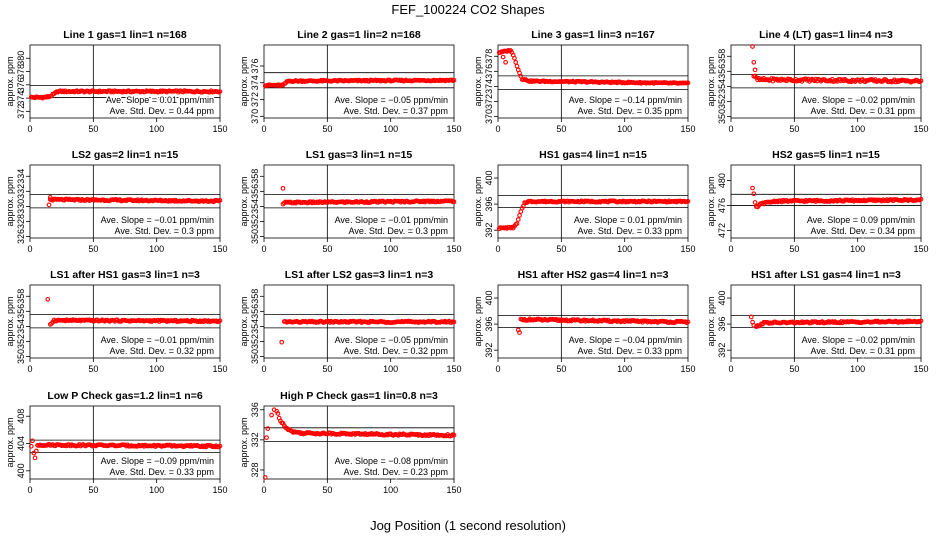 The width and height of the screenshot is (936, 540). I want to click on panel-frame, so click(125, 81).